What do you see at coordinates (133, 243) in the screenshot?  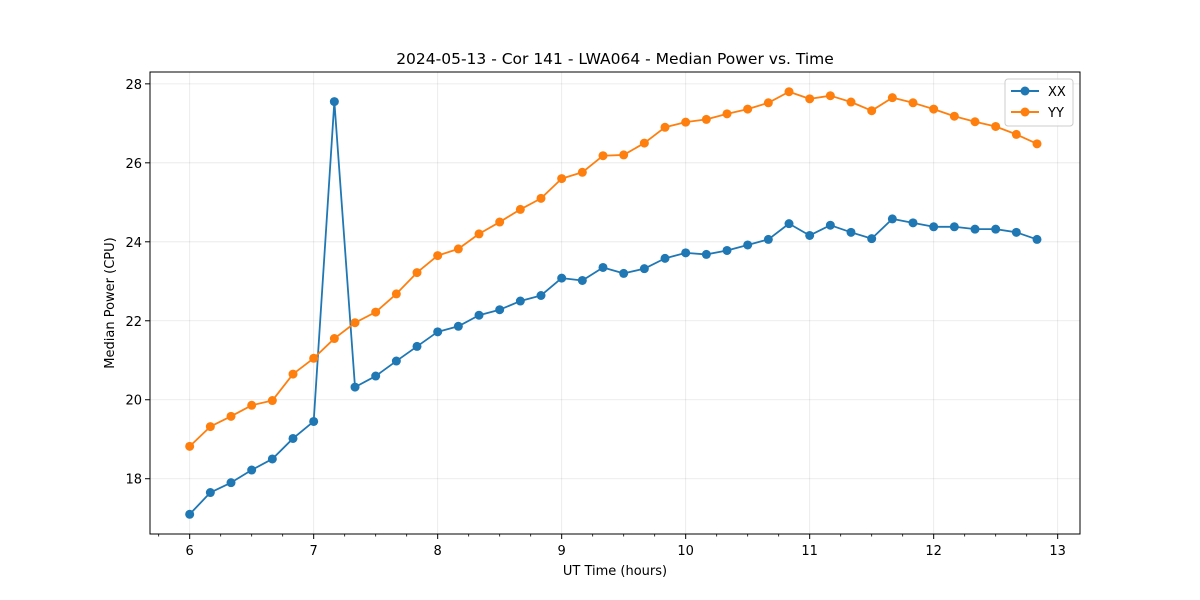 I see `y-tick-label: 24` at bounding box center [133, 243].